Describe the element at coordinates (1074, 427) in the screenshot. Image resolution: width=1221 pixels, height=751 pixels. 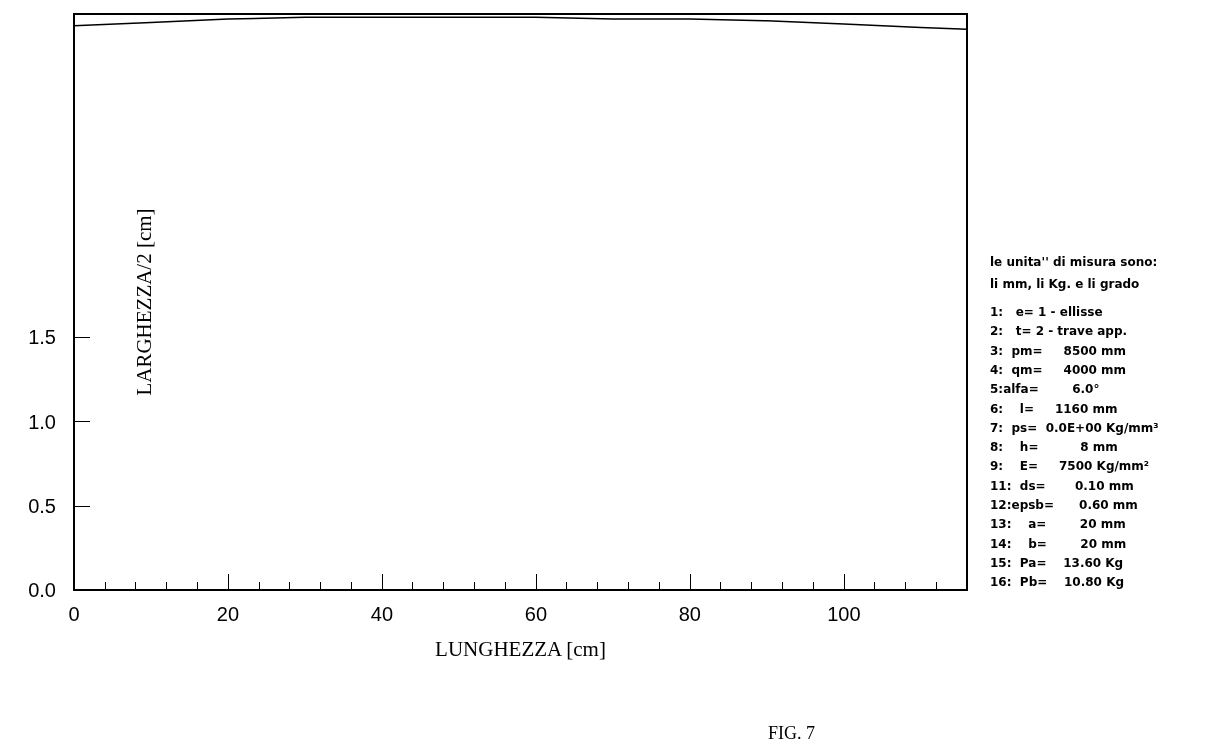
I see `text: 7: ps= 0.0E+00 Kg/mm³` at that location.